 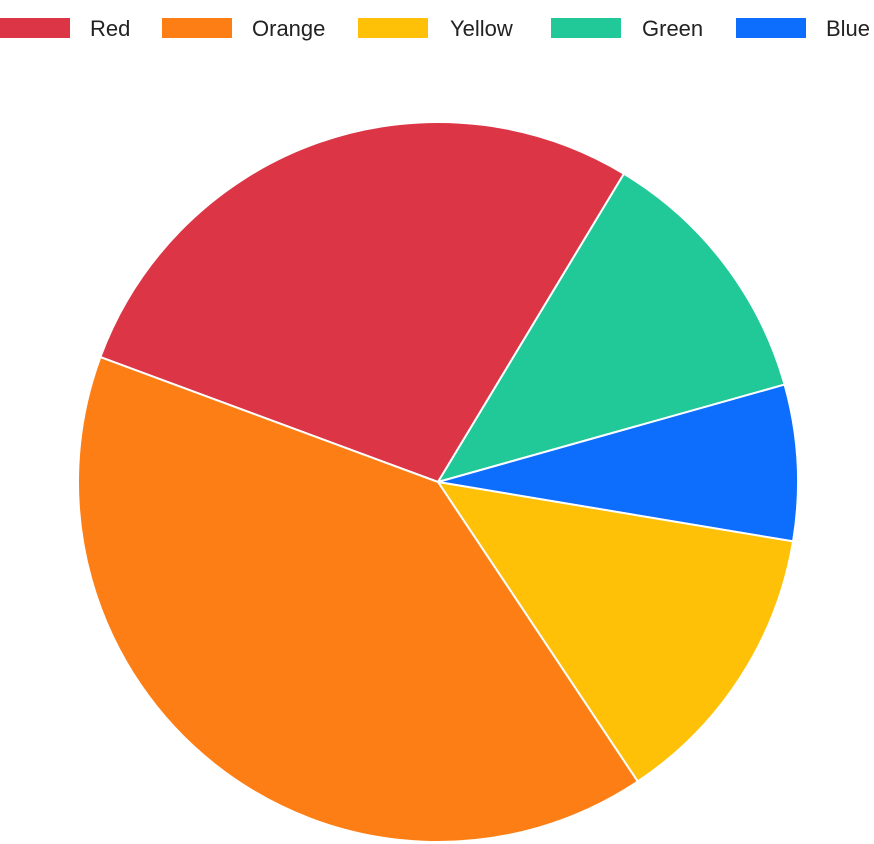 I want to click on chart-legend: Red Orange Yellow Green Blue, so click(x=435, y=28).